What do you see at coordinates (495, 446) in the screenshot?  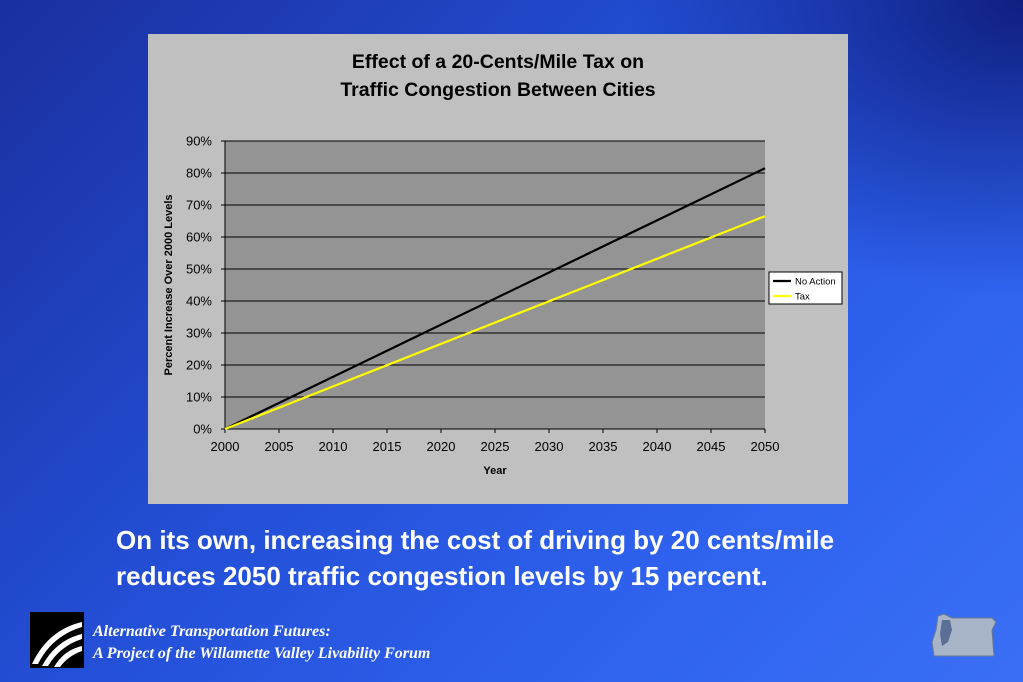 I see `x-tick-label: 2025` at bounding box center [495, 446].